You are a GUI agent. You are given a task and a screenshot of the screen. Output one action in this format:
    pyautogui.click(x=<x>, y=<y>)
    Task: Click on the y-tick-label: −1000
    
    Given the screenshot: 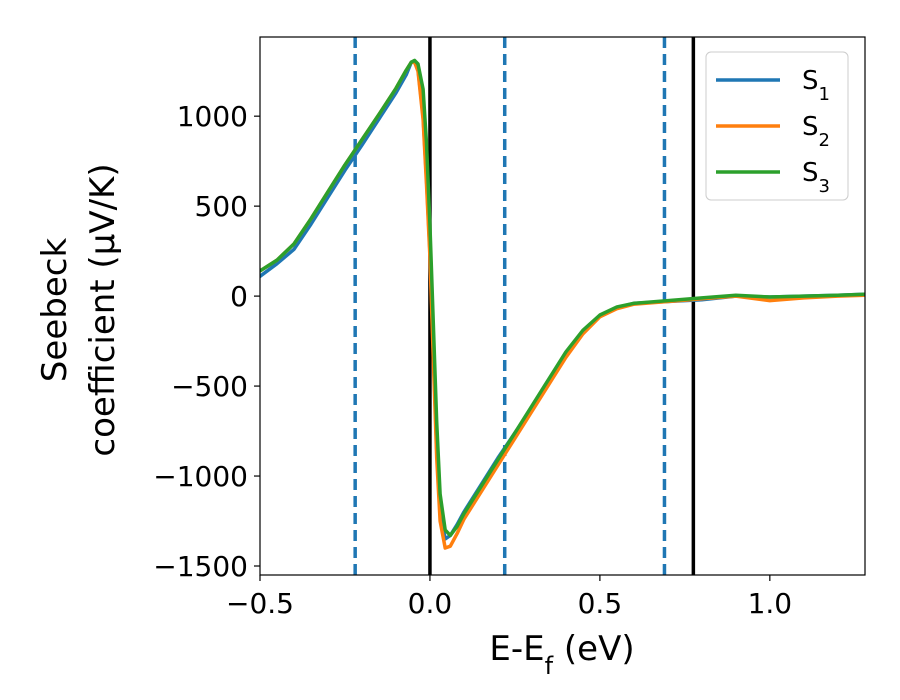 What is the action you would take?
    pyautogui.click(x=200, y=476)
    